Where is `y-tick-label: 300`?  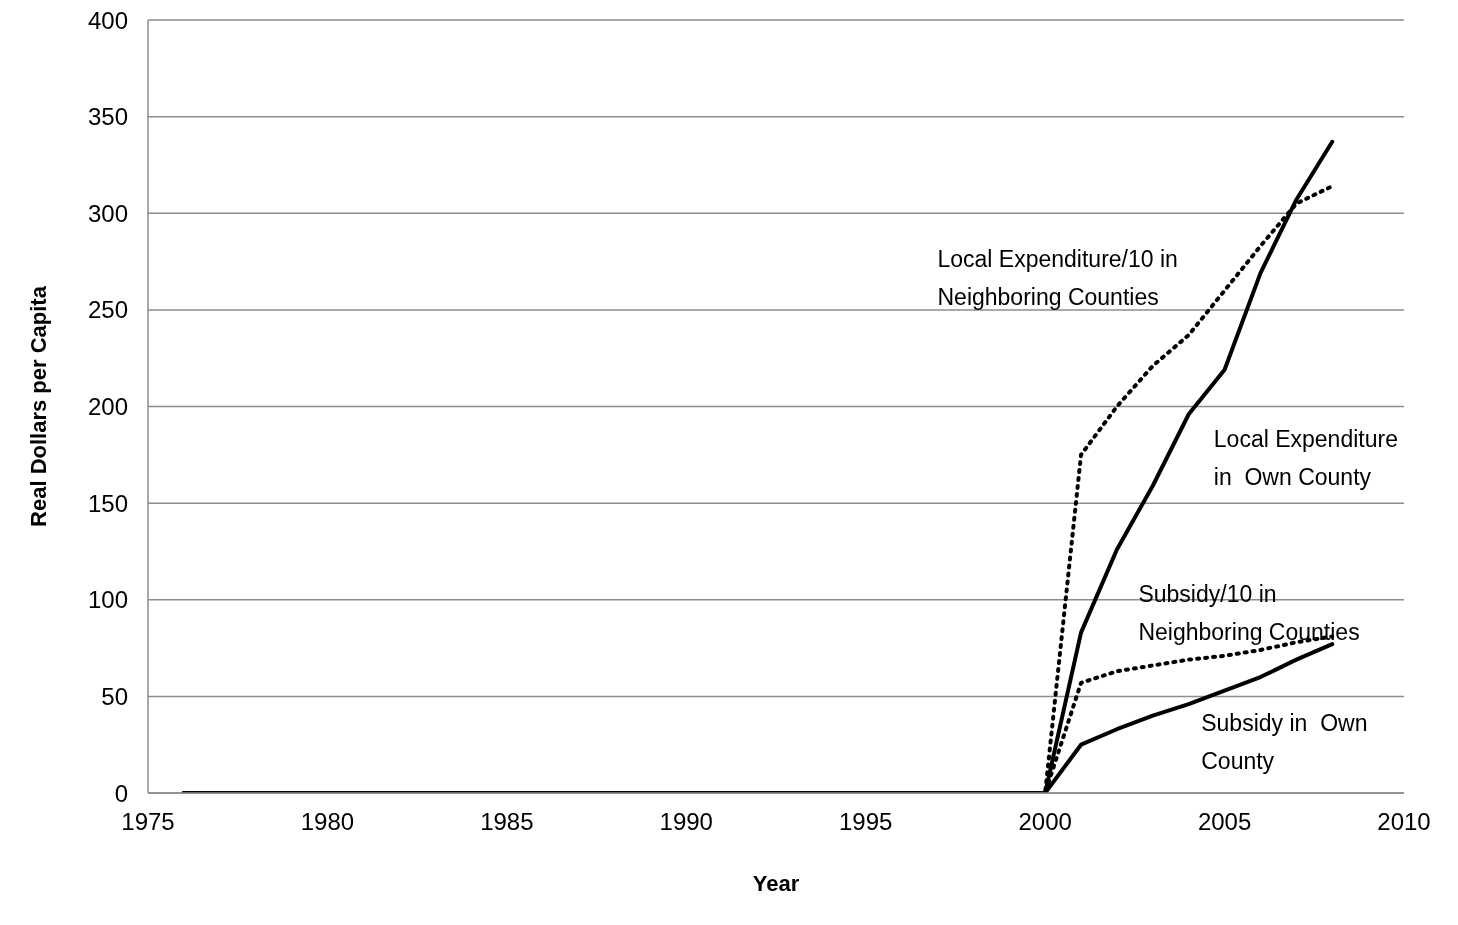
y-tick-label: 300 is located at coordinates (107, 213).